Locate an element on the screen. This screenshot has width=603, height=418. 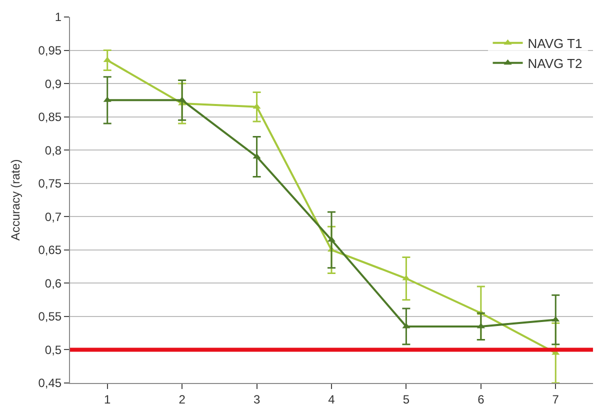
x-tick-label: 6 is located at coordinates (481, 399).